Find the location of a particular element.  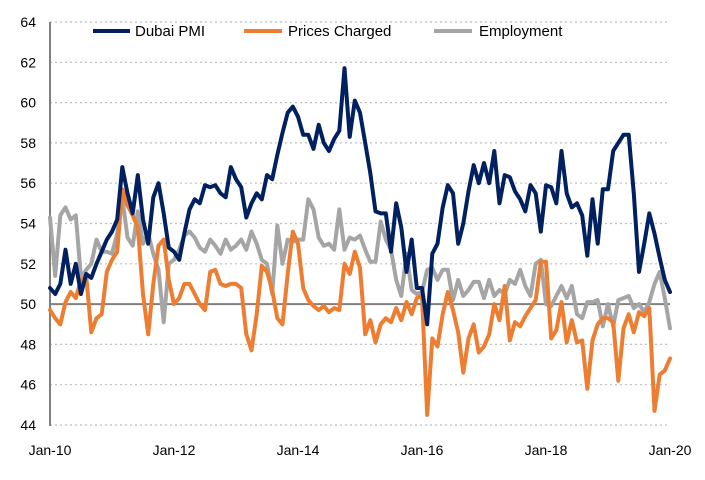

y-axis-ticks: 44 46 48 50 52 54 56 58 60 62 64 is located at coordinates (28, 223).